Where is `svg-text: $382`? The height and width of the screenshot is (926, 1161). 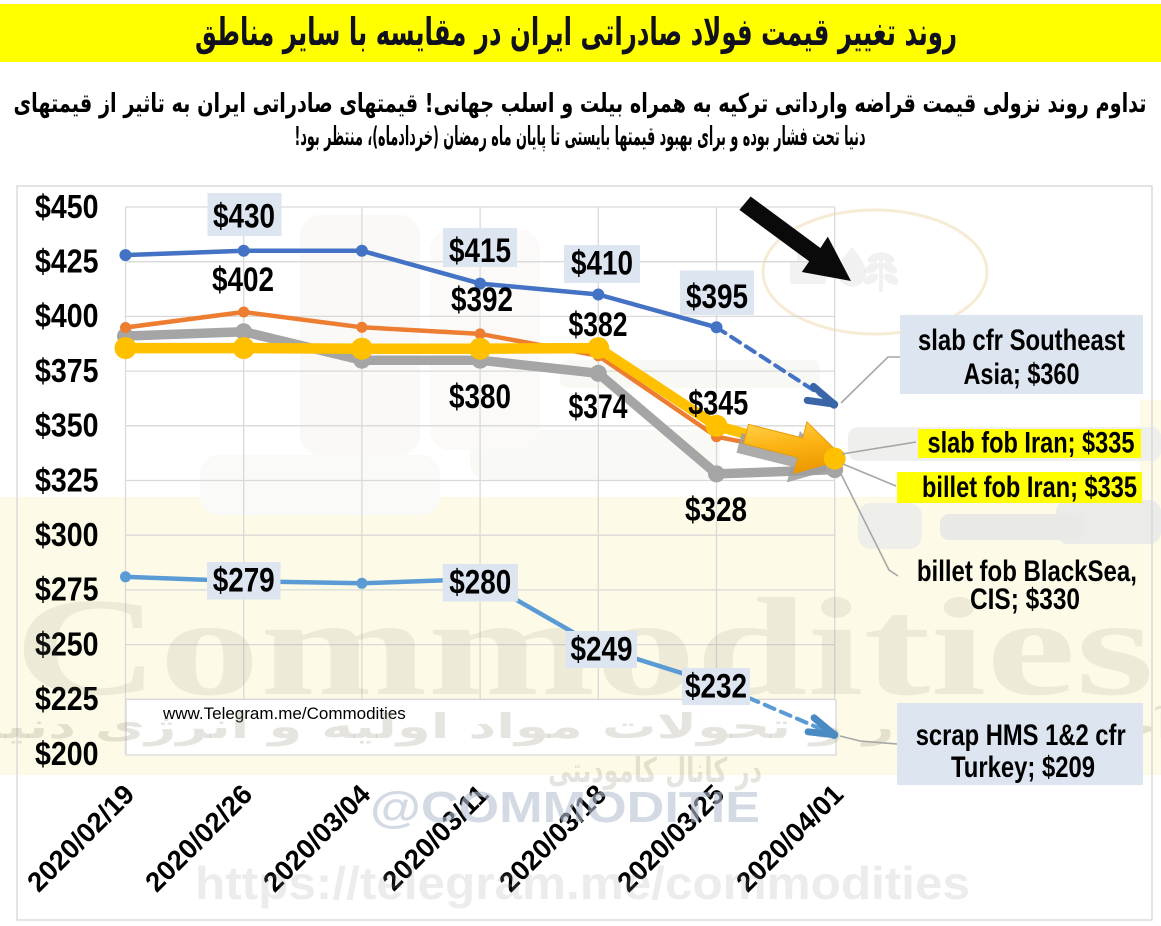
svg-text: $382 is located at coordinates (598, 325).